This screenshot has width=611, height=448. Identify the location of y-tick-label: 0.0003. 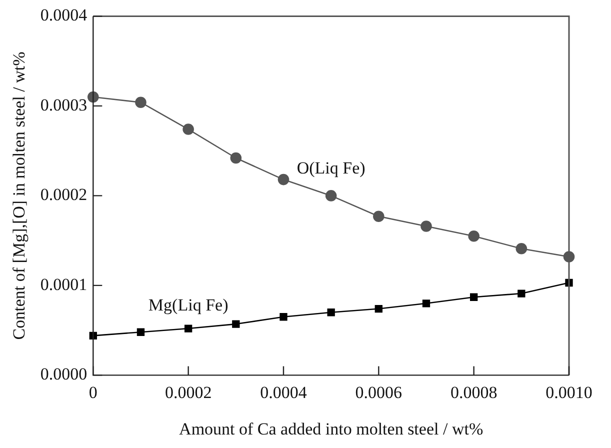
(64, 104).